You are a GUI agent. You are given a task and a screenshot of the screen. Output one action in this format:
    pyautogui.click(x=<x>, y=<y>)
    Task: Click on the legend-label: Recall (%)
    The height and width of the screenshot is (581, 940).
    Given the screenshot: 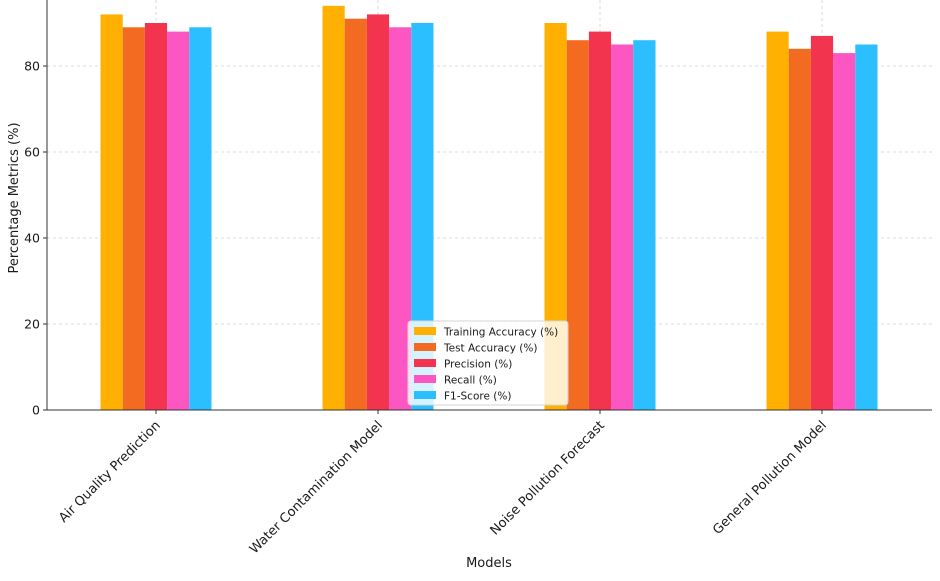 What is the action you would take?
    pyautogui.click(x=470, y=381)
    